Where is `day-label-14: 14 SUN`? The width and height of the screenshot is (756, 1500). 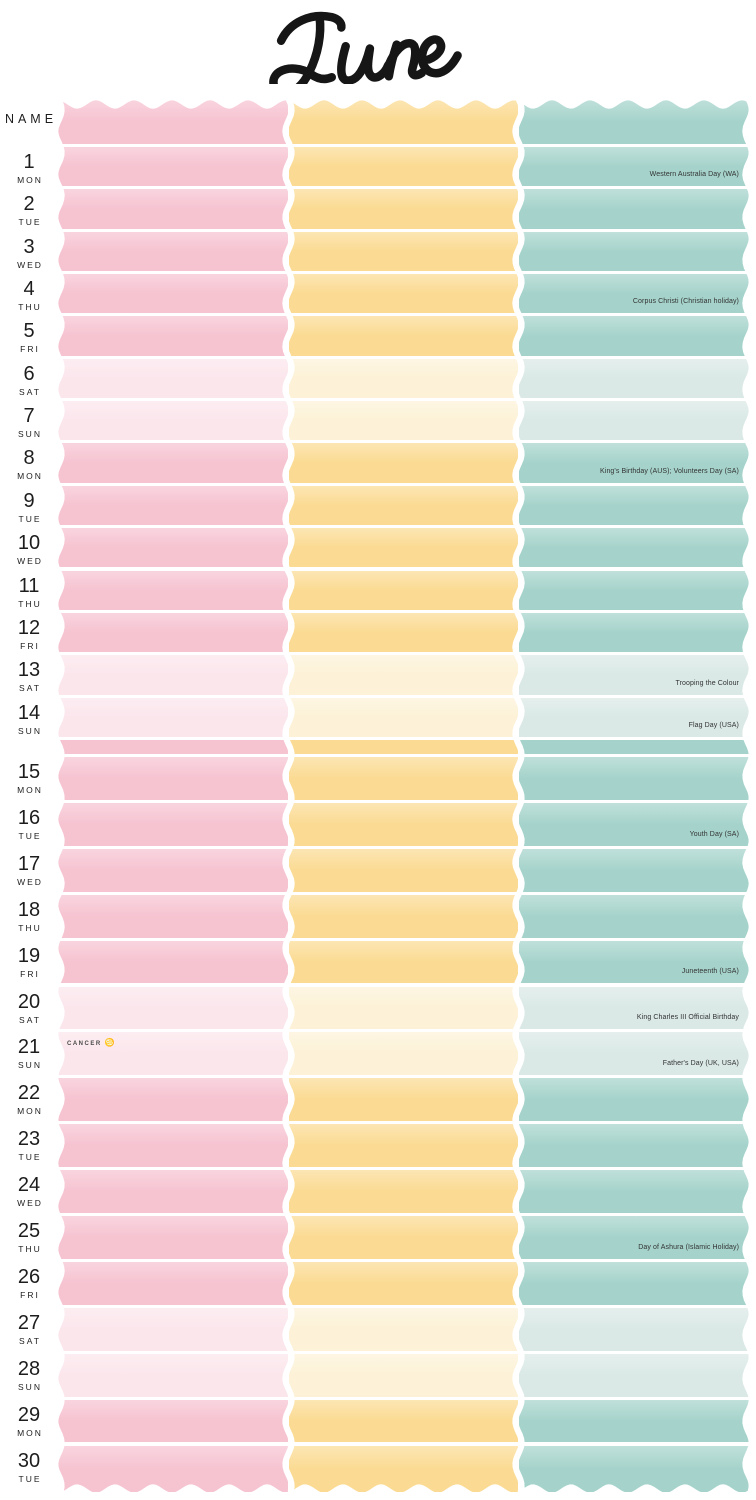
day-label-14: 14 SUN is located at coordinates (29, 719).